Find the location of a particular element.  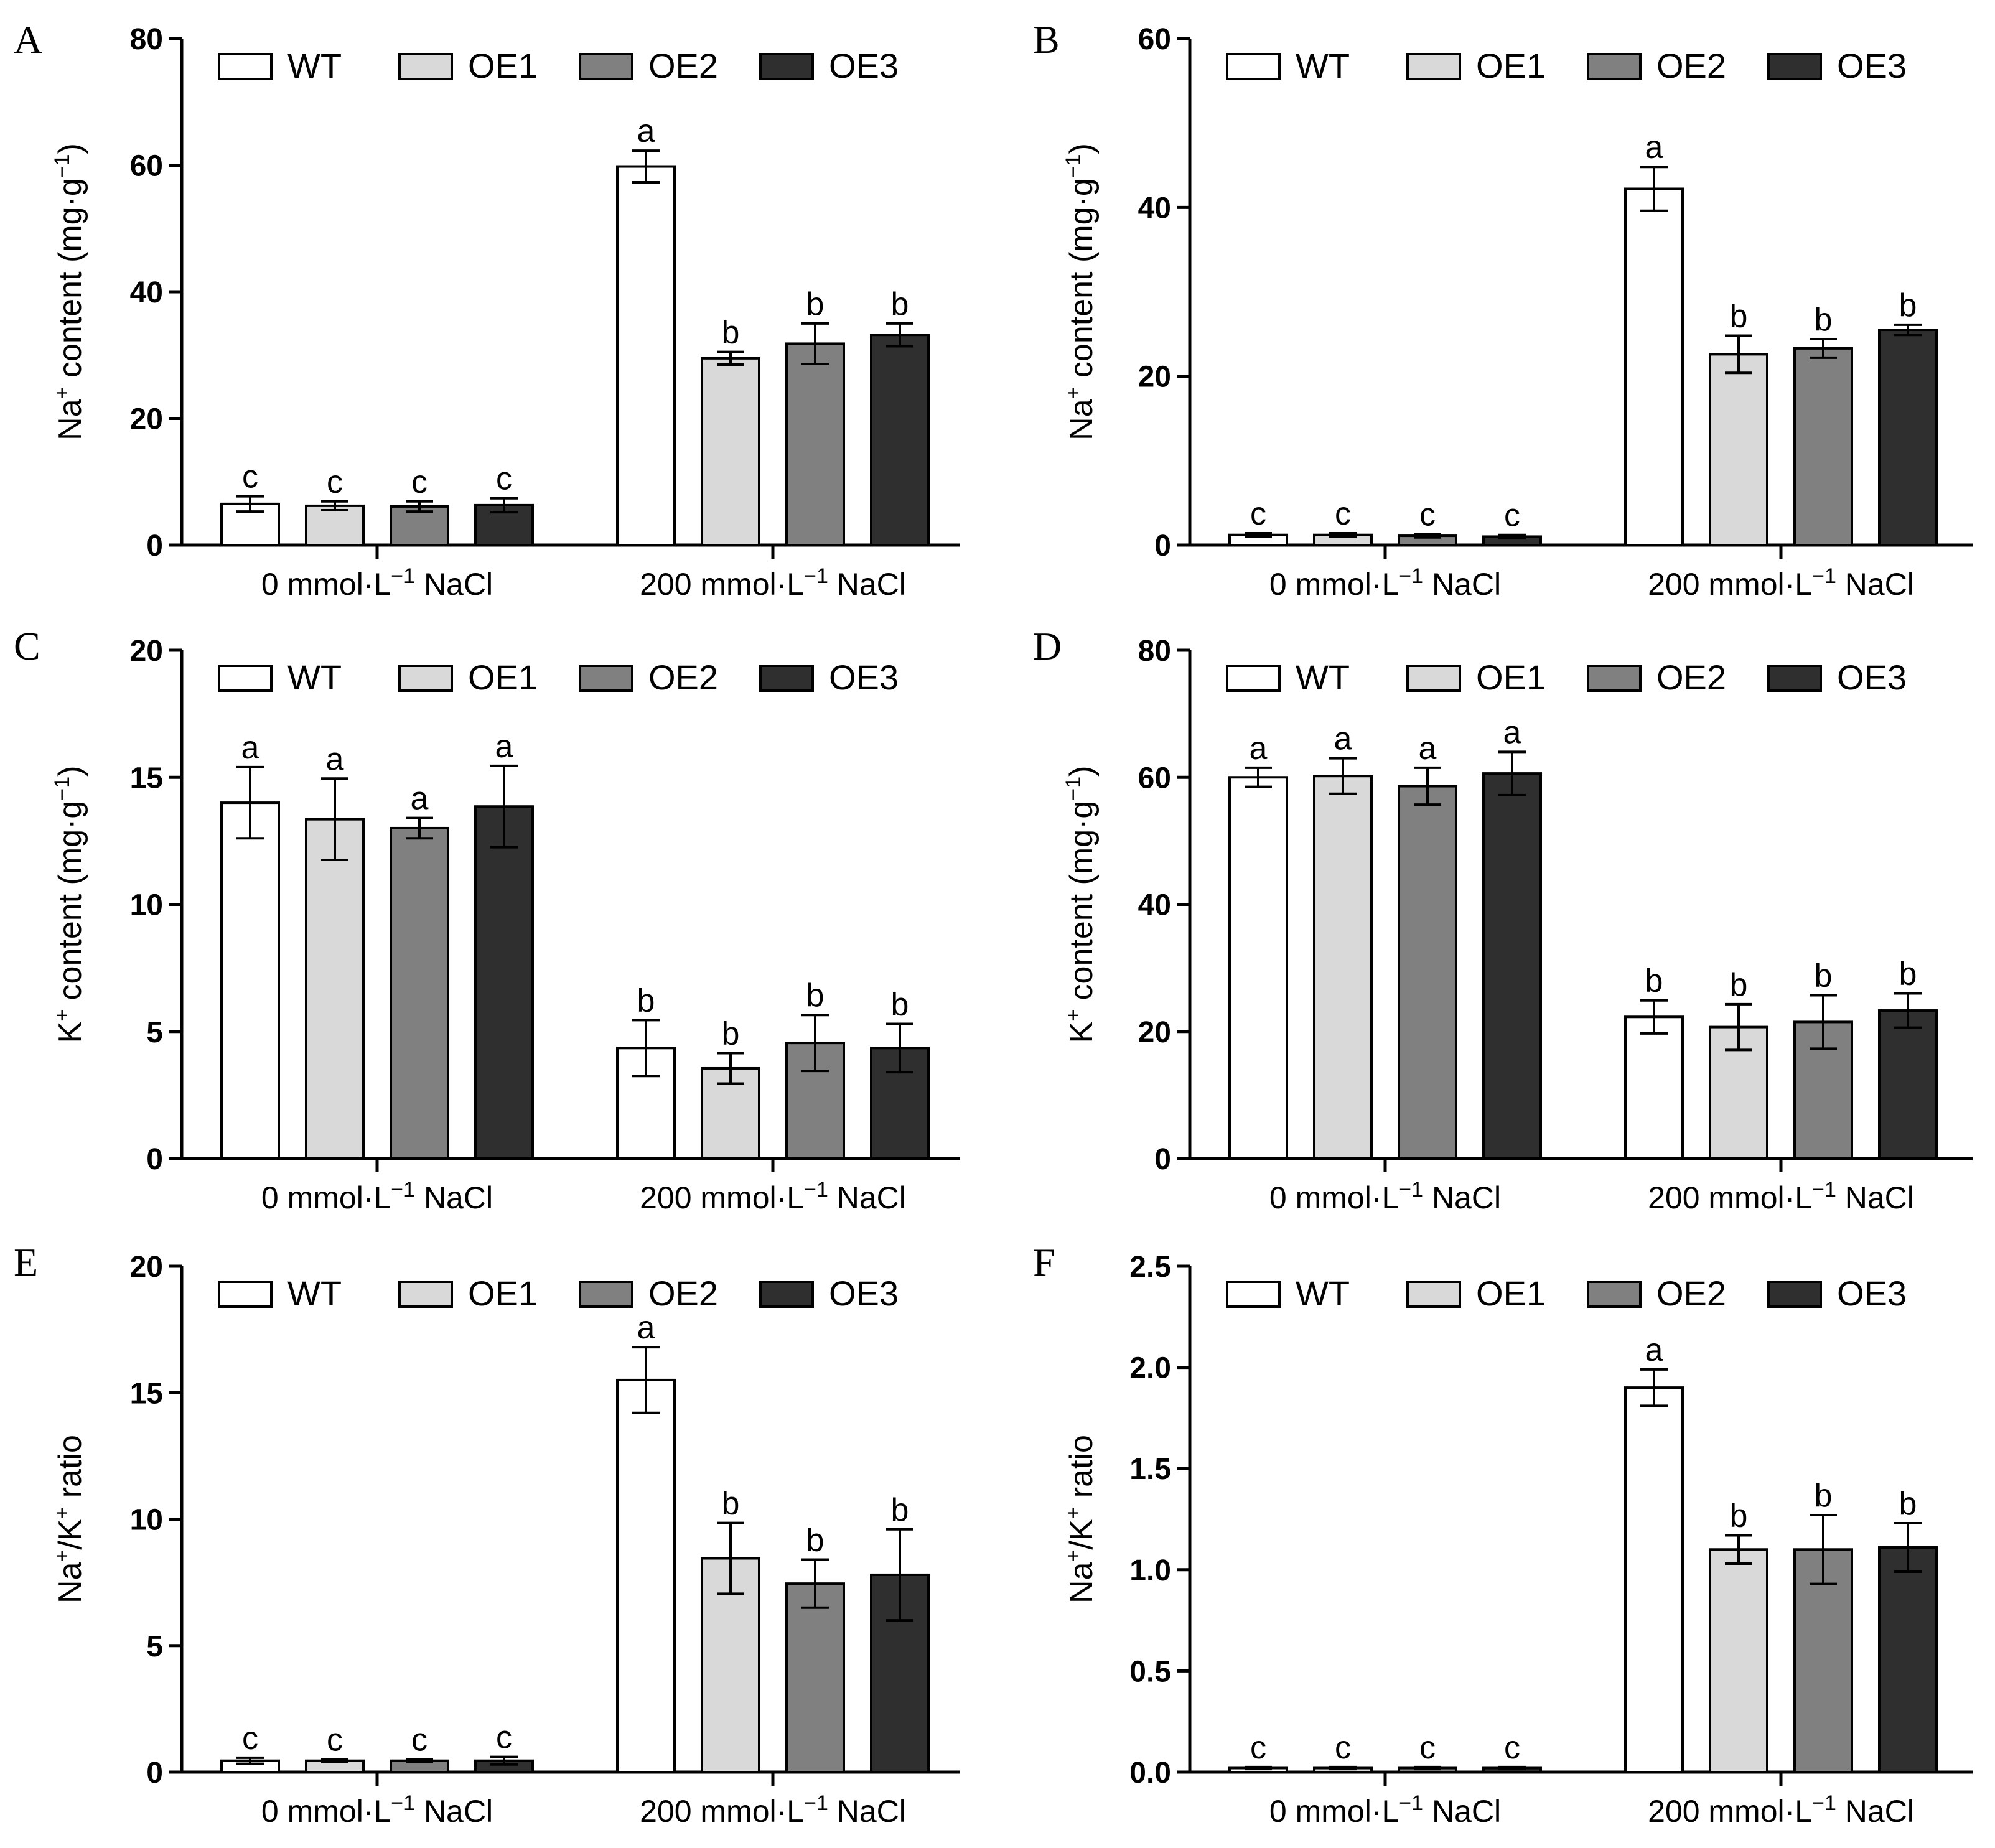

panel-letter: F is located at coordinates (1044, 1262).